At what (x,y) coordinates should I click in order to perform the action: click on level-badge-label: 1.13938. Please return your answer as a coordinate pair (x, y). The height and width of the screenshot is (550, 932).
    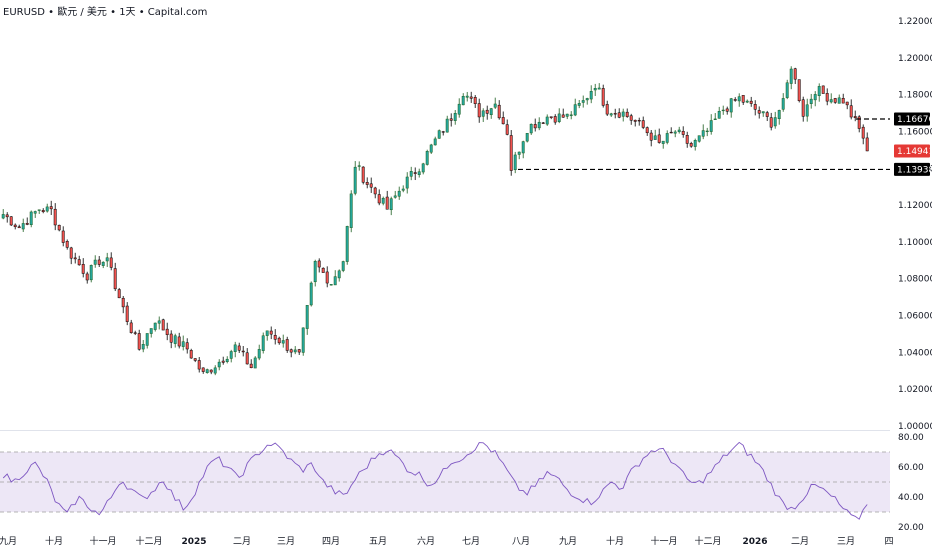
    Looking at the image, I should click on (914, 170).